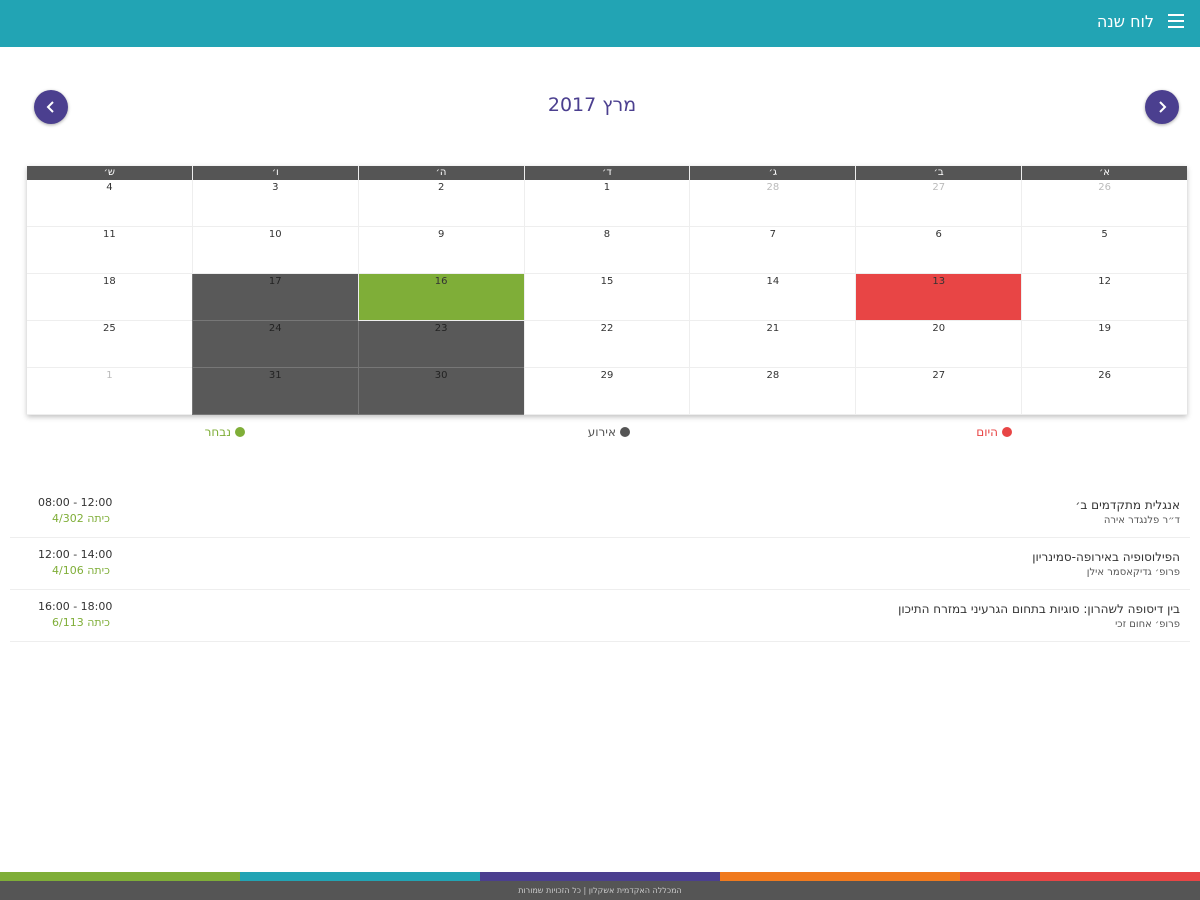 Image resolution: width=1200 pixels, height=900 pixels. I want to click on calendar-week-row: 5 6 7 8 9 10 11, so click(606, 250).